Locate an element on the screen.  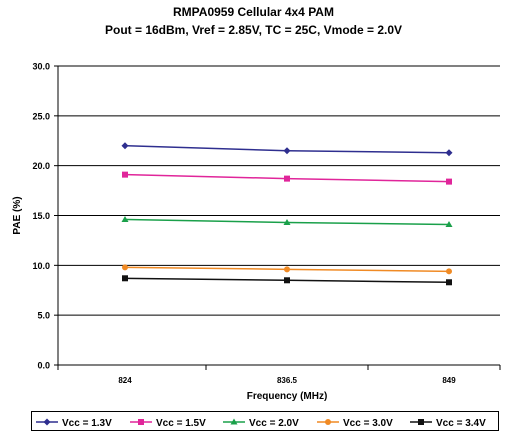
legend-label: Vcc = 3.0V is located at coordinates (368, 423).